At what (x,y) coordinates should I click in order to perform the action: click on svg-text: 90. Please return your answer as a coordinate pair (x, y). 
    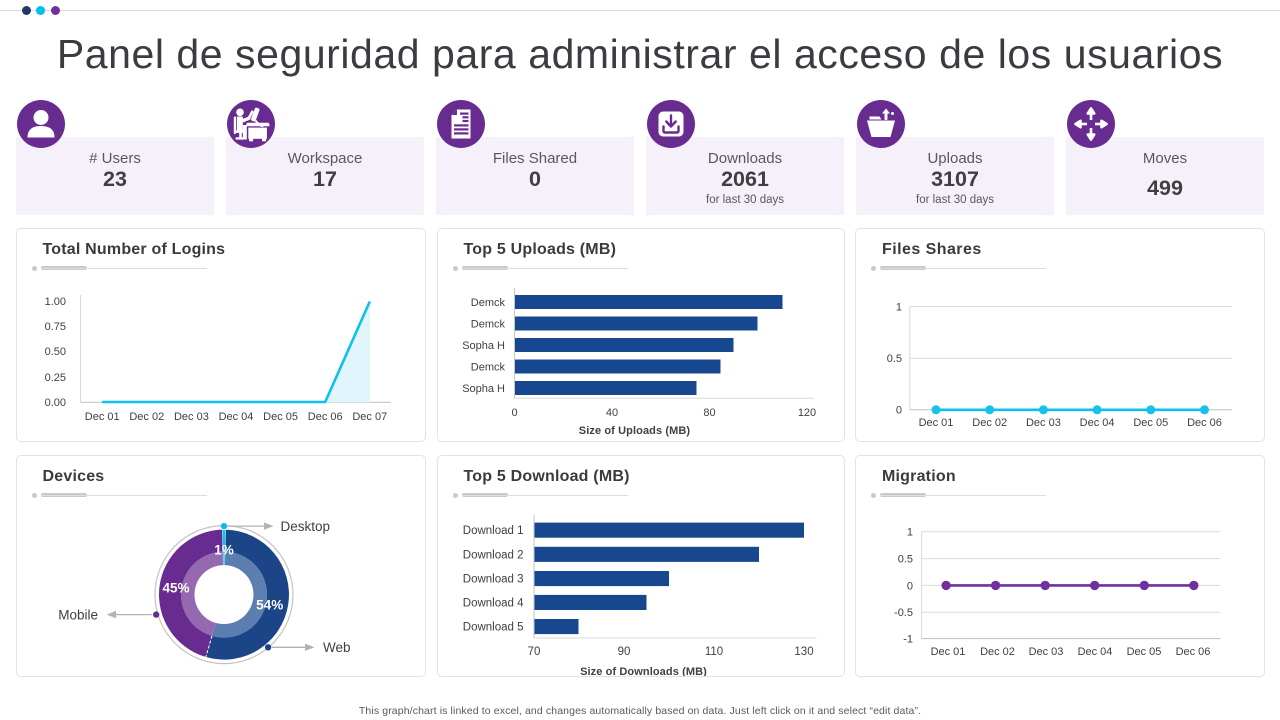
    Looking at the image, I should click on (623, 652).